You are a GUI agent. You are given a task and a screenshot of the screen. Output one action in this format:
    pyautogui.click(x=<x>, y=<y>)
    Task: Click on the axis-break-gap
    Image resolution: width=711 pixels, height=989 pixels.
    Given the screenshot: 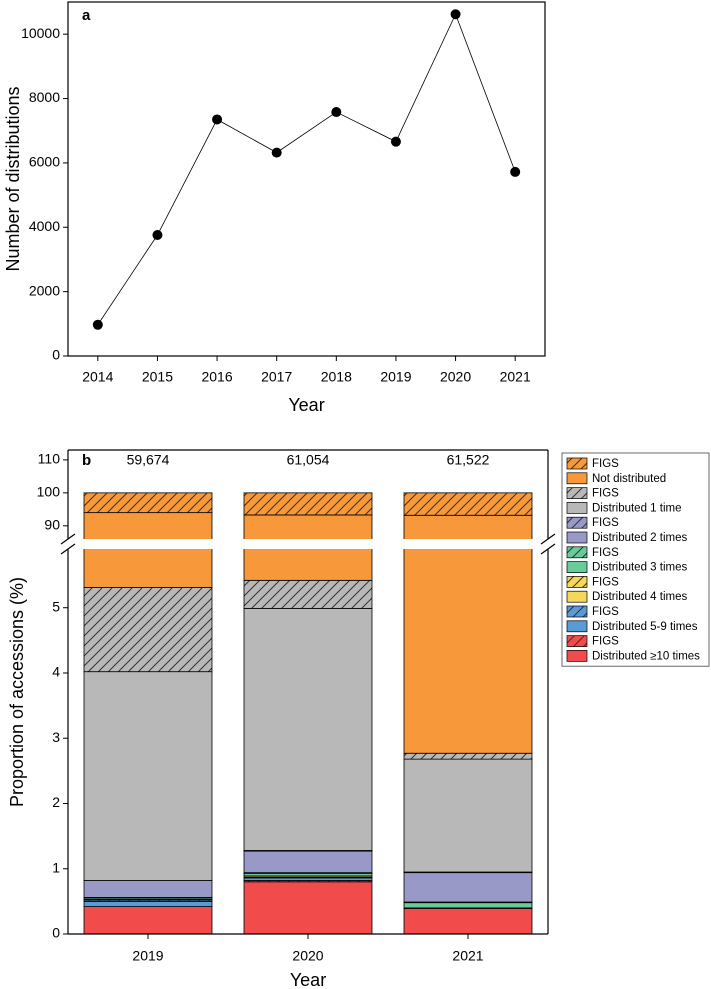 What is the action you would take?
    pyautogui.click(x=308, y=544)
    